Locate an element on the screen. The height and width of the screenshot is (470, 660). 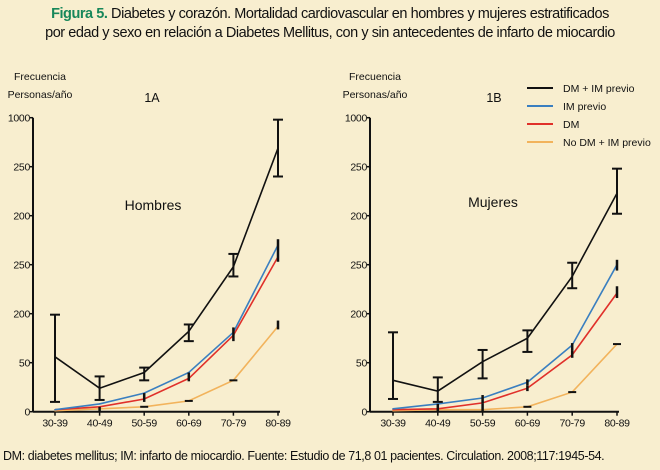
legend-label: IM previo is located at coordinates (584, 107).